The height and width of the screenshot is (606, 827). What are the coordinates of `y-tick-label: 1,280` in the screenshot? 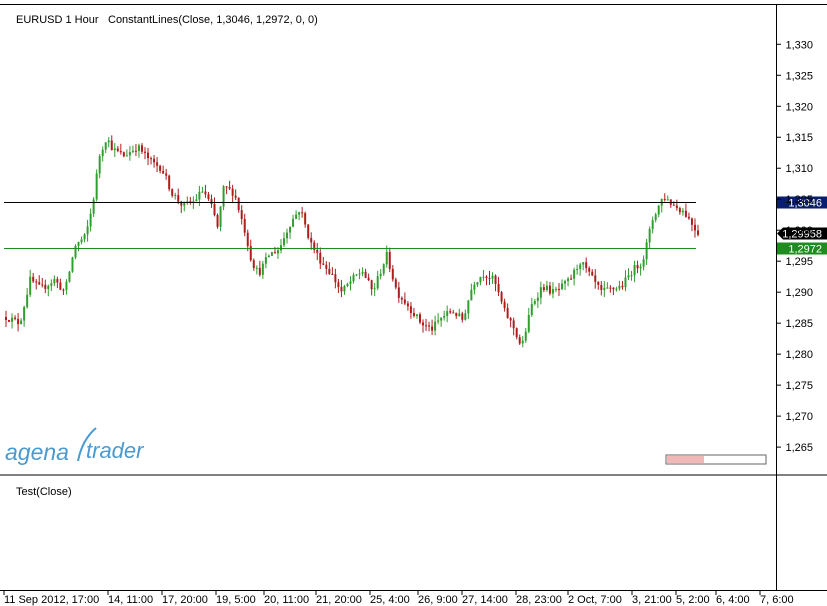 It's located at (799, 355).